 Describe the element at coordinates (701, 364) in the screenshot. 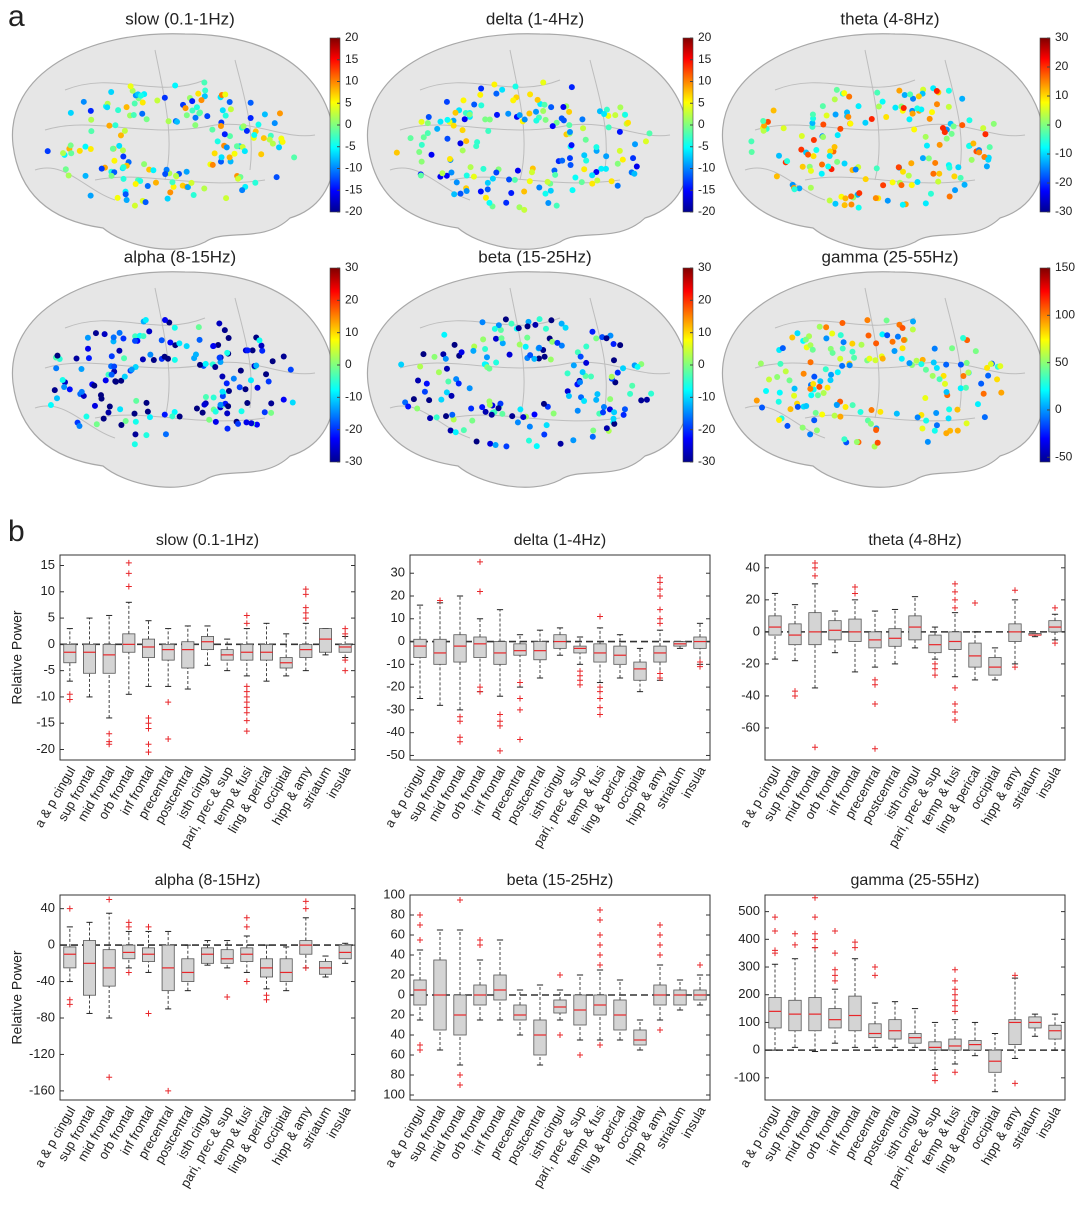

I see `colorbar-tick-label: 0` at that location.